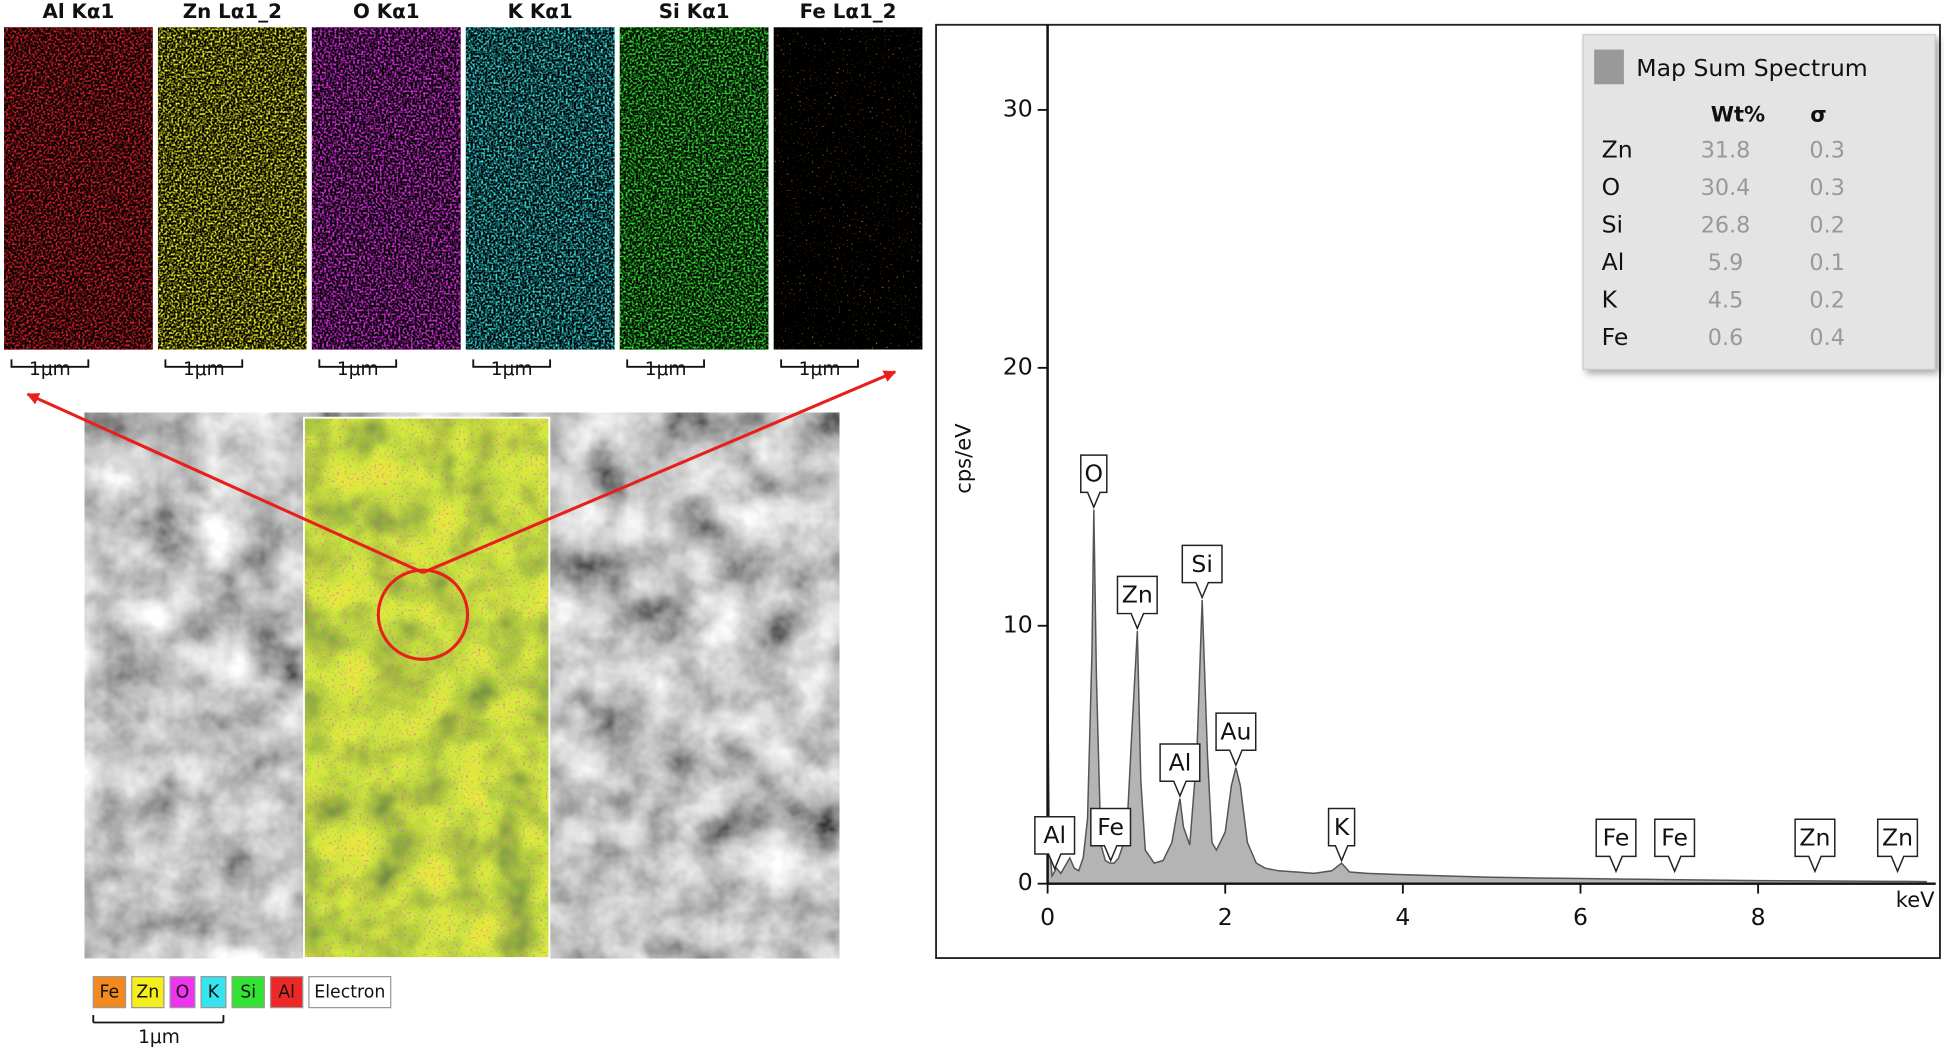 This screenshot has height=1051, width=1944. I want to click on results-sigma: 0.1, so click(1826, 263).